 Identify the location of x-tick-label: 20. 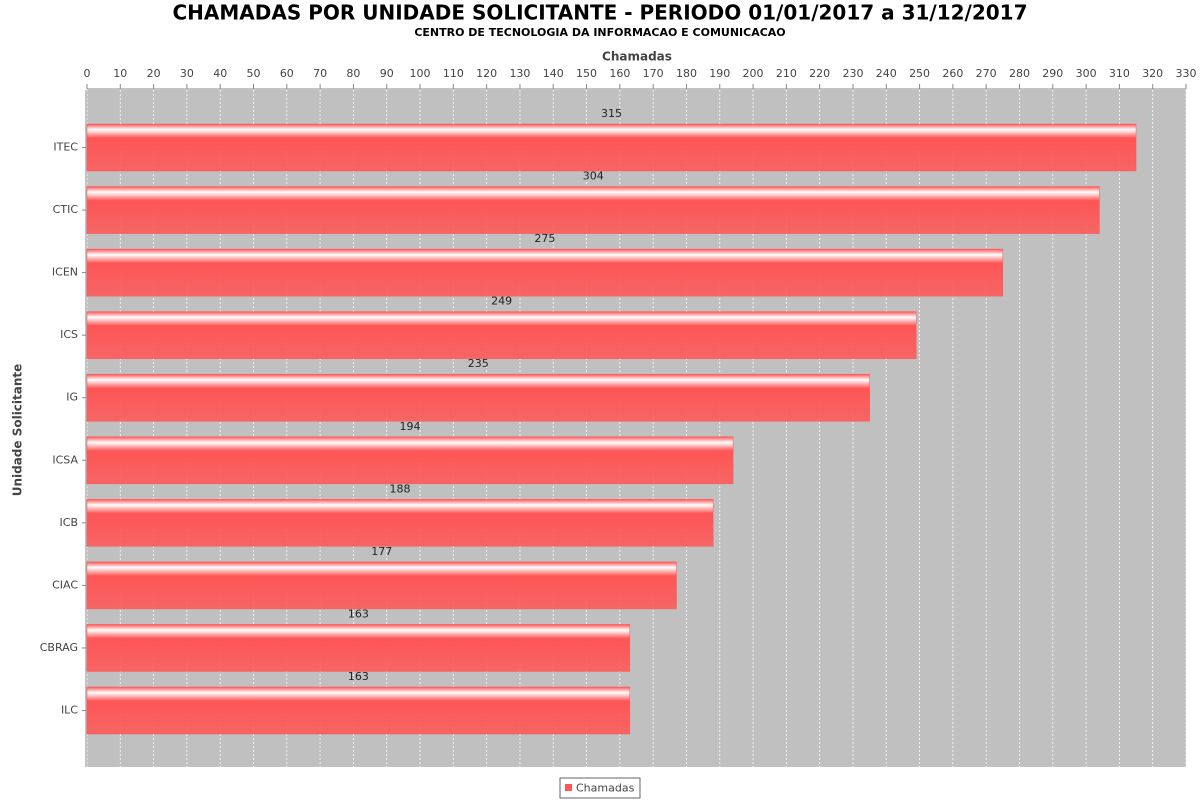
(154, 73).